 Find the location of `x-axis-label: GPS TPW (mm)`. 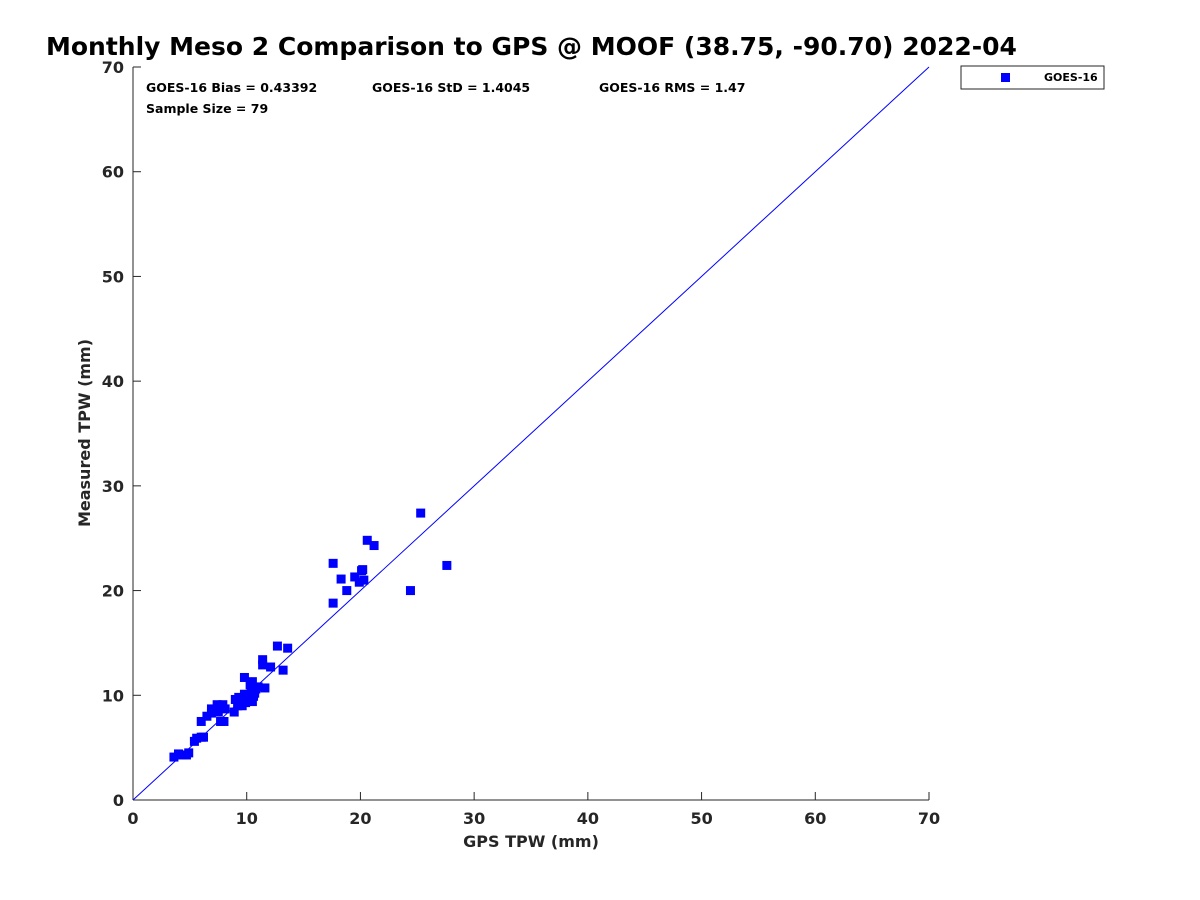

x-axis-label: GPS TPW (mm) is located at coordinates (531, 841).